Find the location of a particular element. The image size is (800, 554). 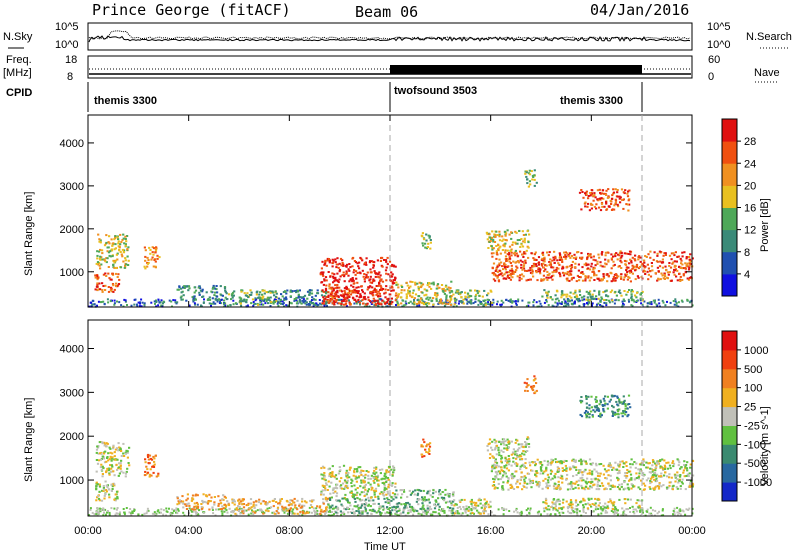

colorbar-tick-label: 12 is located at coordinates (750, 231).